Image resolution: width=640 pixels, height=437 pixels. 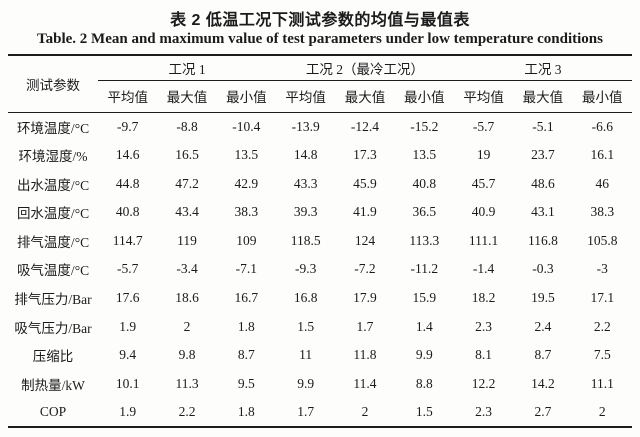 I want to click on value-cell: -13.9, so click(x=305, y=126).